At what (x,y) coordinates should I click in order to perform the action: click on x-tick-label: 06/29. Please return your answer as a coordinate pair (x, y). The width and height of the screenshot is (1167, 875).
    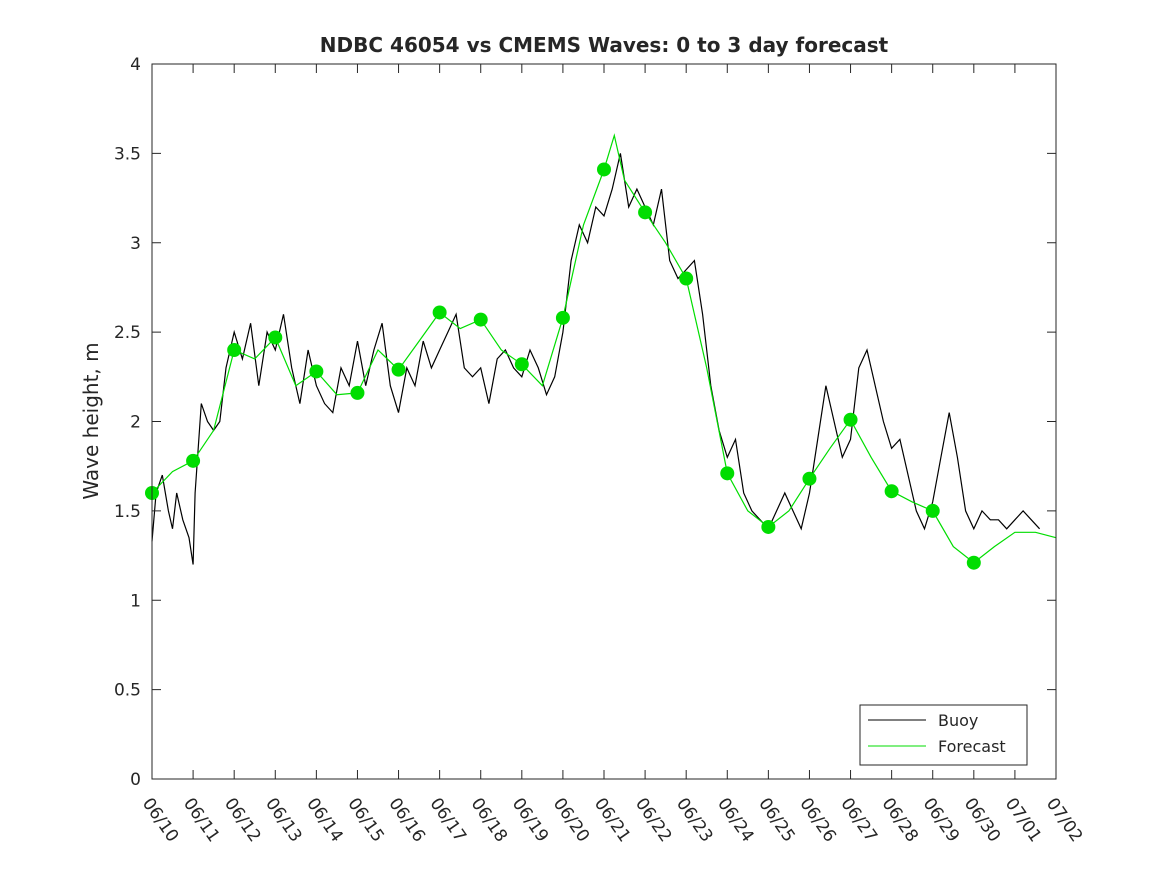
    Looking at the image, I should click on (941, 820).